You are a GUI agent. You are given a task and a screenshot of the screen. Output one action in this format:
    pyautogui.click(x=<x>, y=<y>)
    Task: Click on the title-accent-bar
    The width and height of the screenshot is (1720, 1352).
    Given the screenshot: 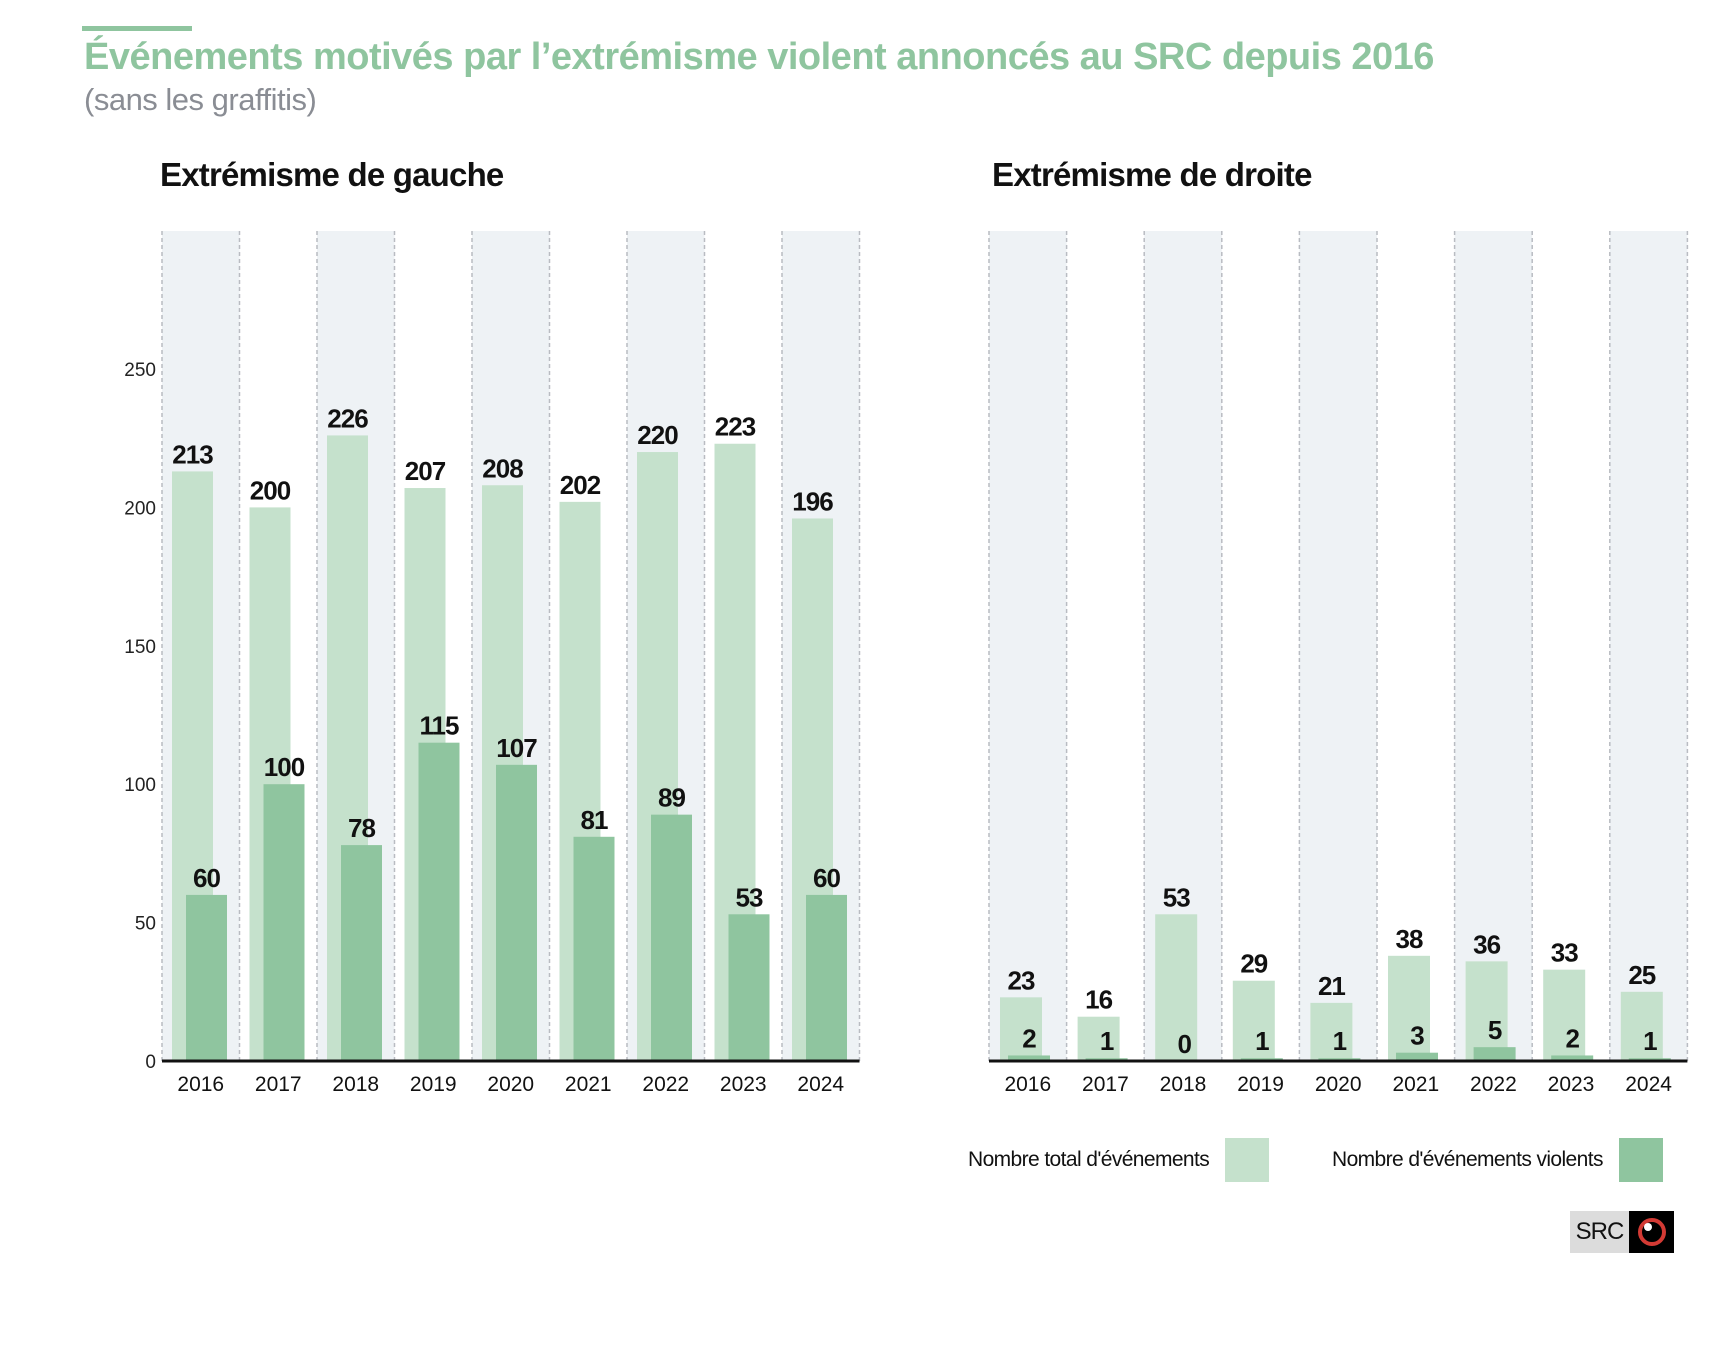 What is the action you would take?
    pyautogui.click(x=137, y=28)
    